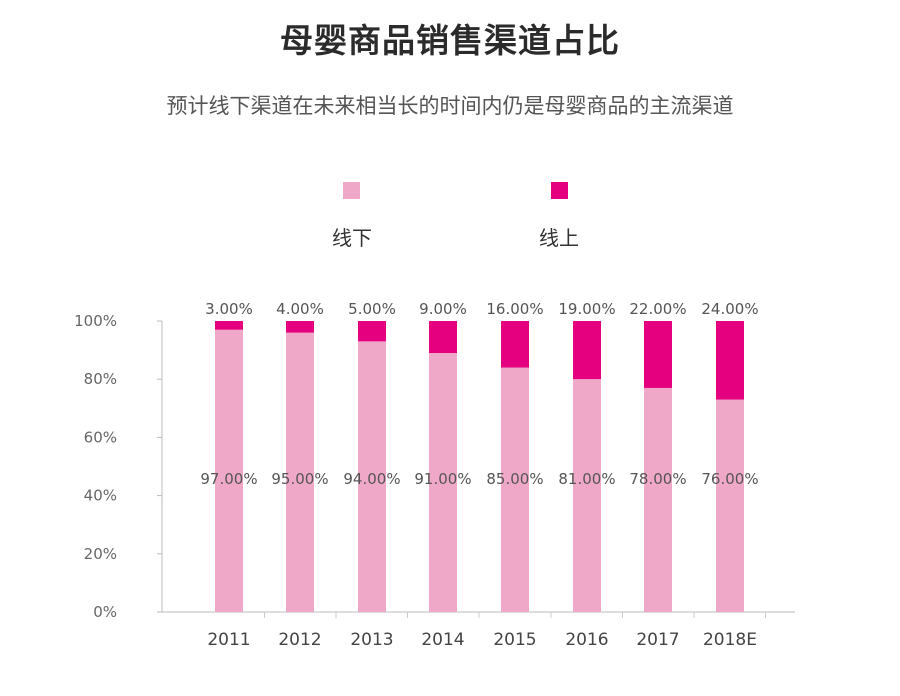  Describe the element at coordinates (657, 479) in the screenshot. I see `data-label-offline: 78.00%` at that location.